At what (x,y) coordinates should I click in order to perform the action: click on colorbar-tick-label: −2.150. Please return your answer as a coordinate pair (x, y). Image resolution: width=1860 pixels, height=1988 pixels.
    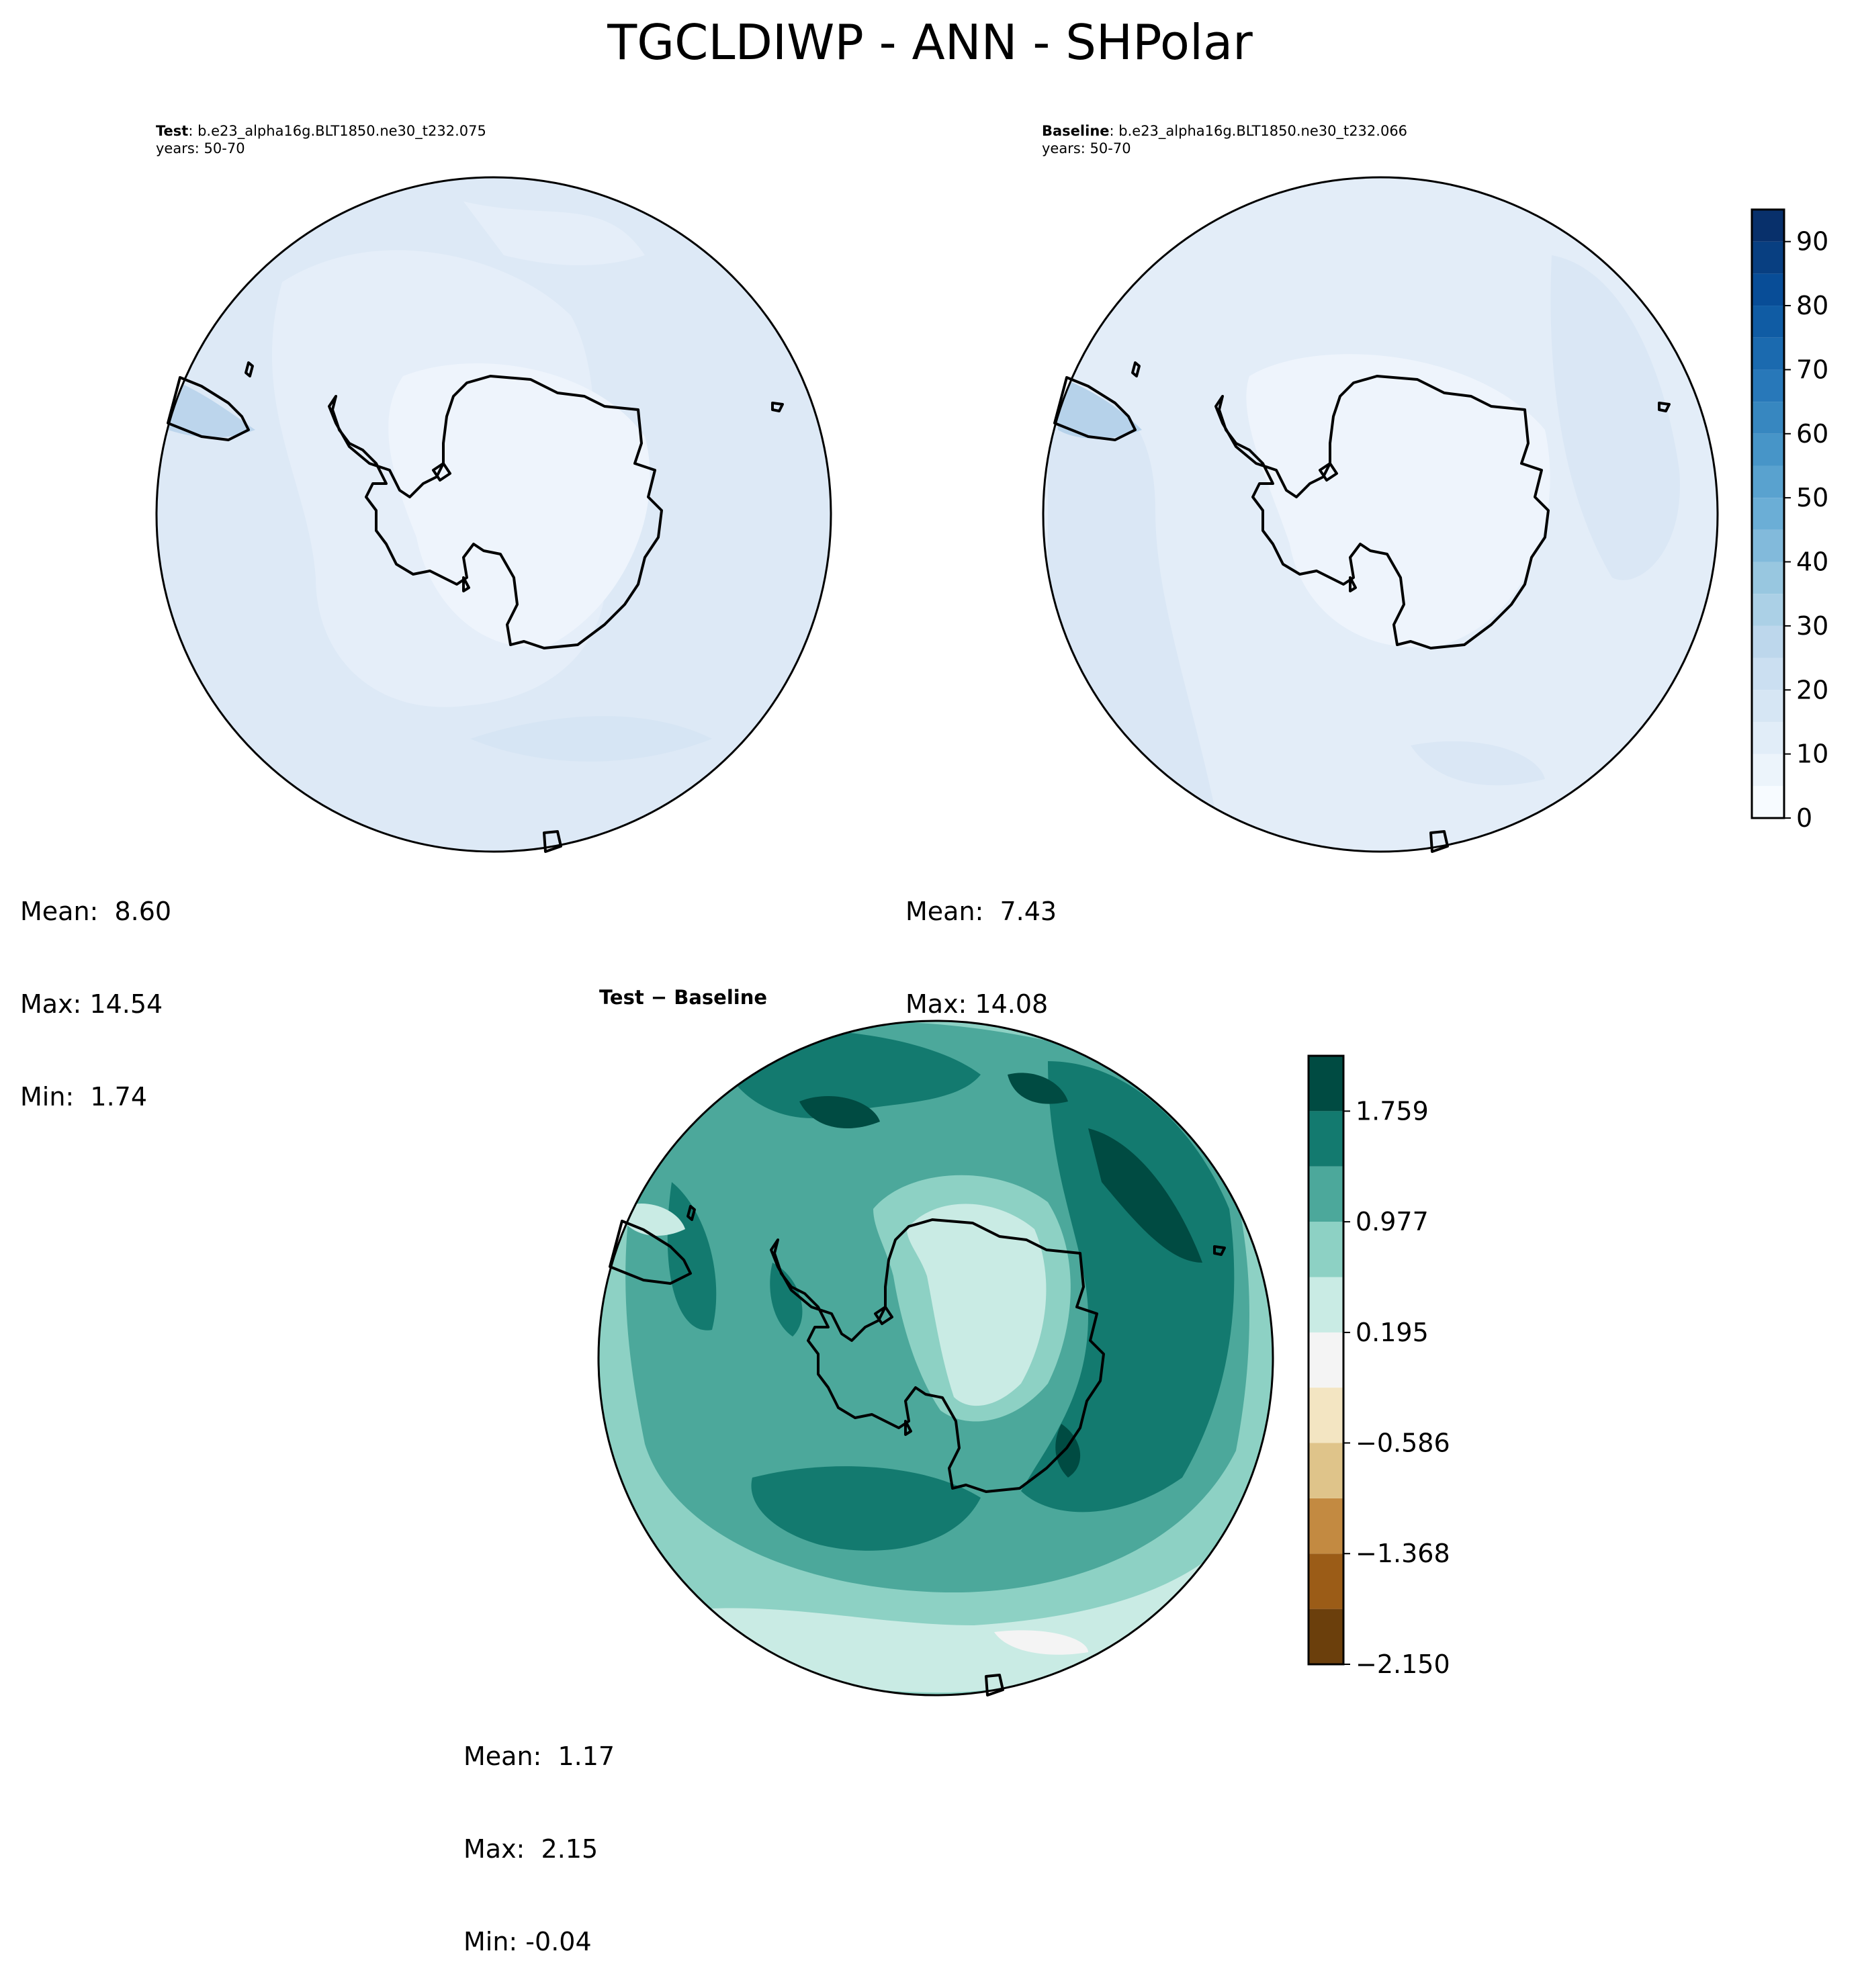
    Looking at the image, I should click on (1403, 1664).